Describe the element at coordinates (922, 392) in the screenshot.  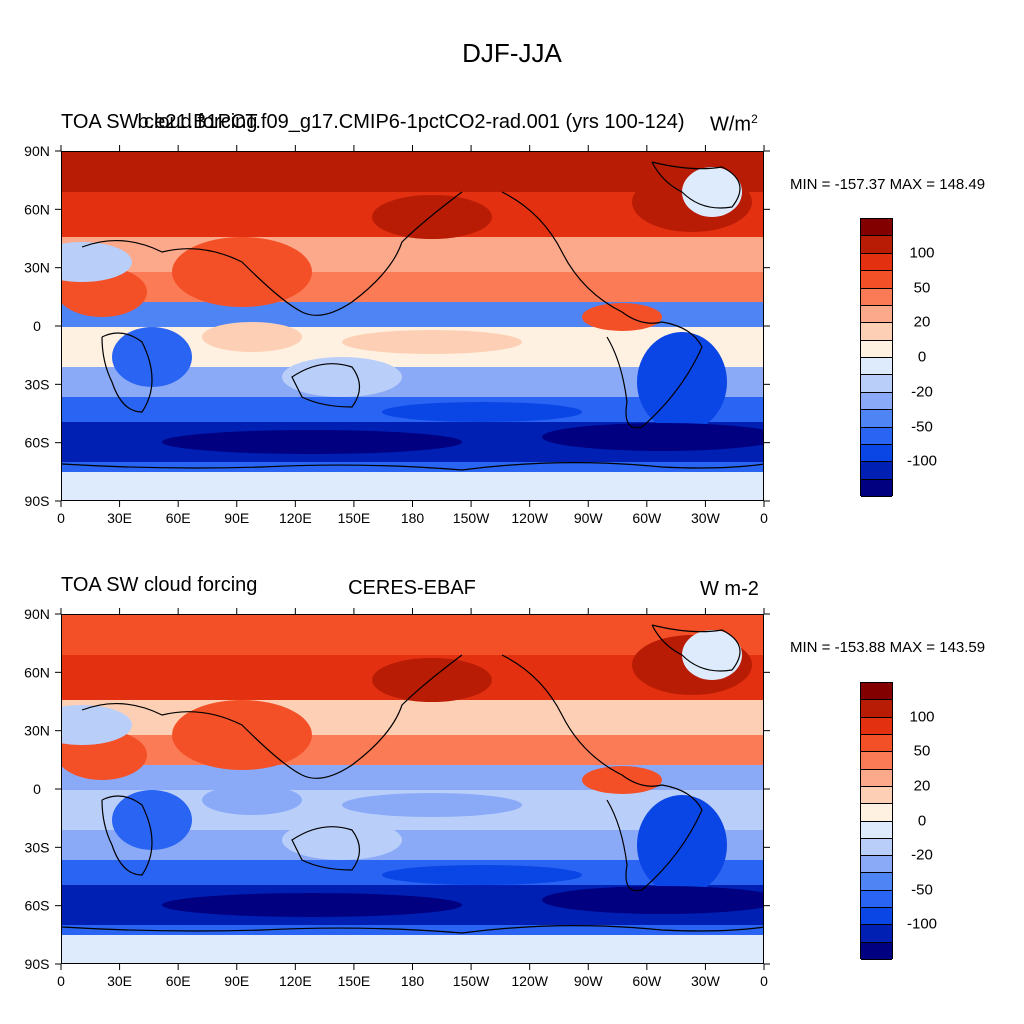
I see `colorbar-label: -20` at that location.